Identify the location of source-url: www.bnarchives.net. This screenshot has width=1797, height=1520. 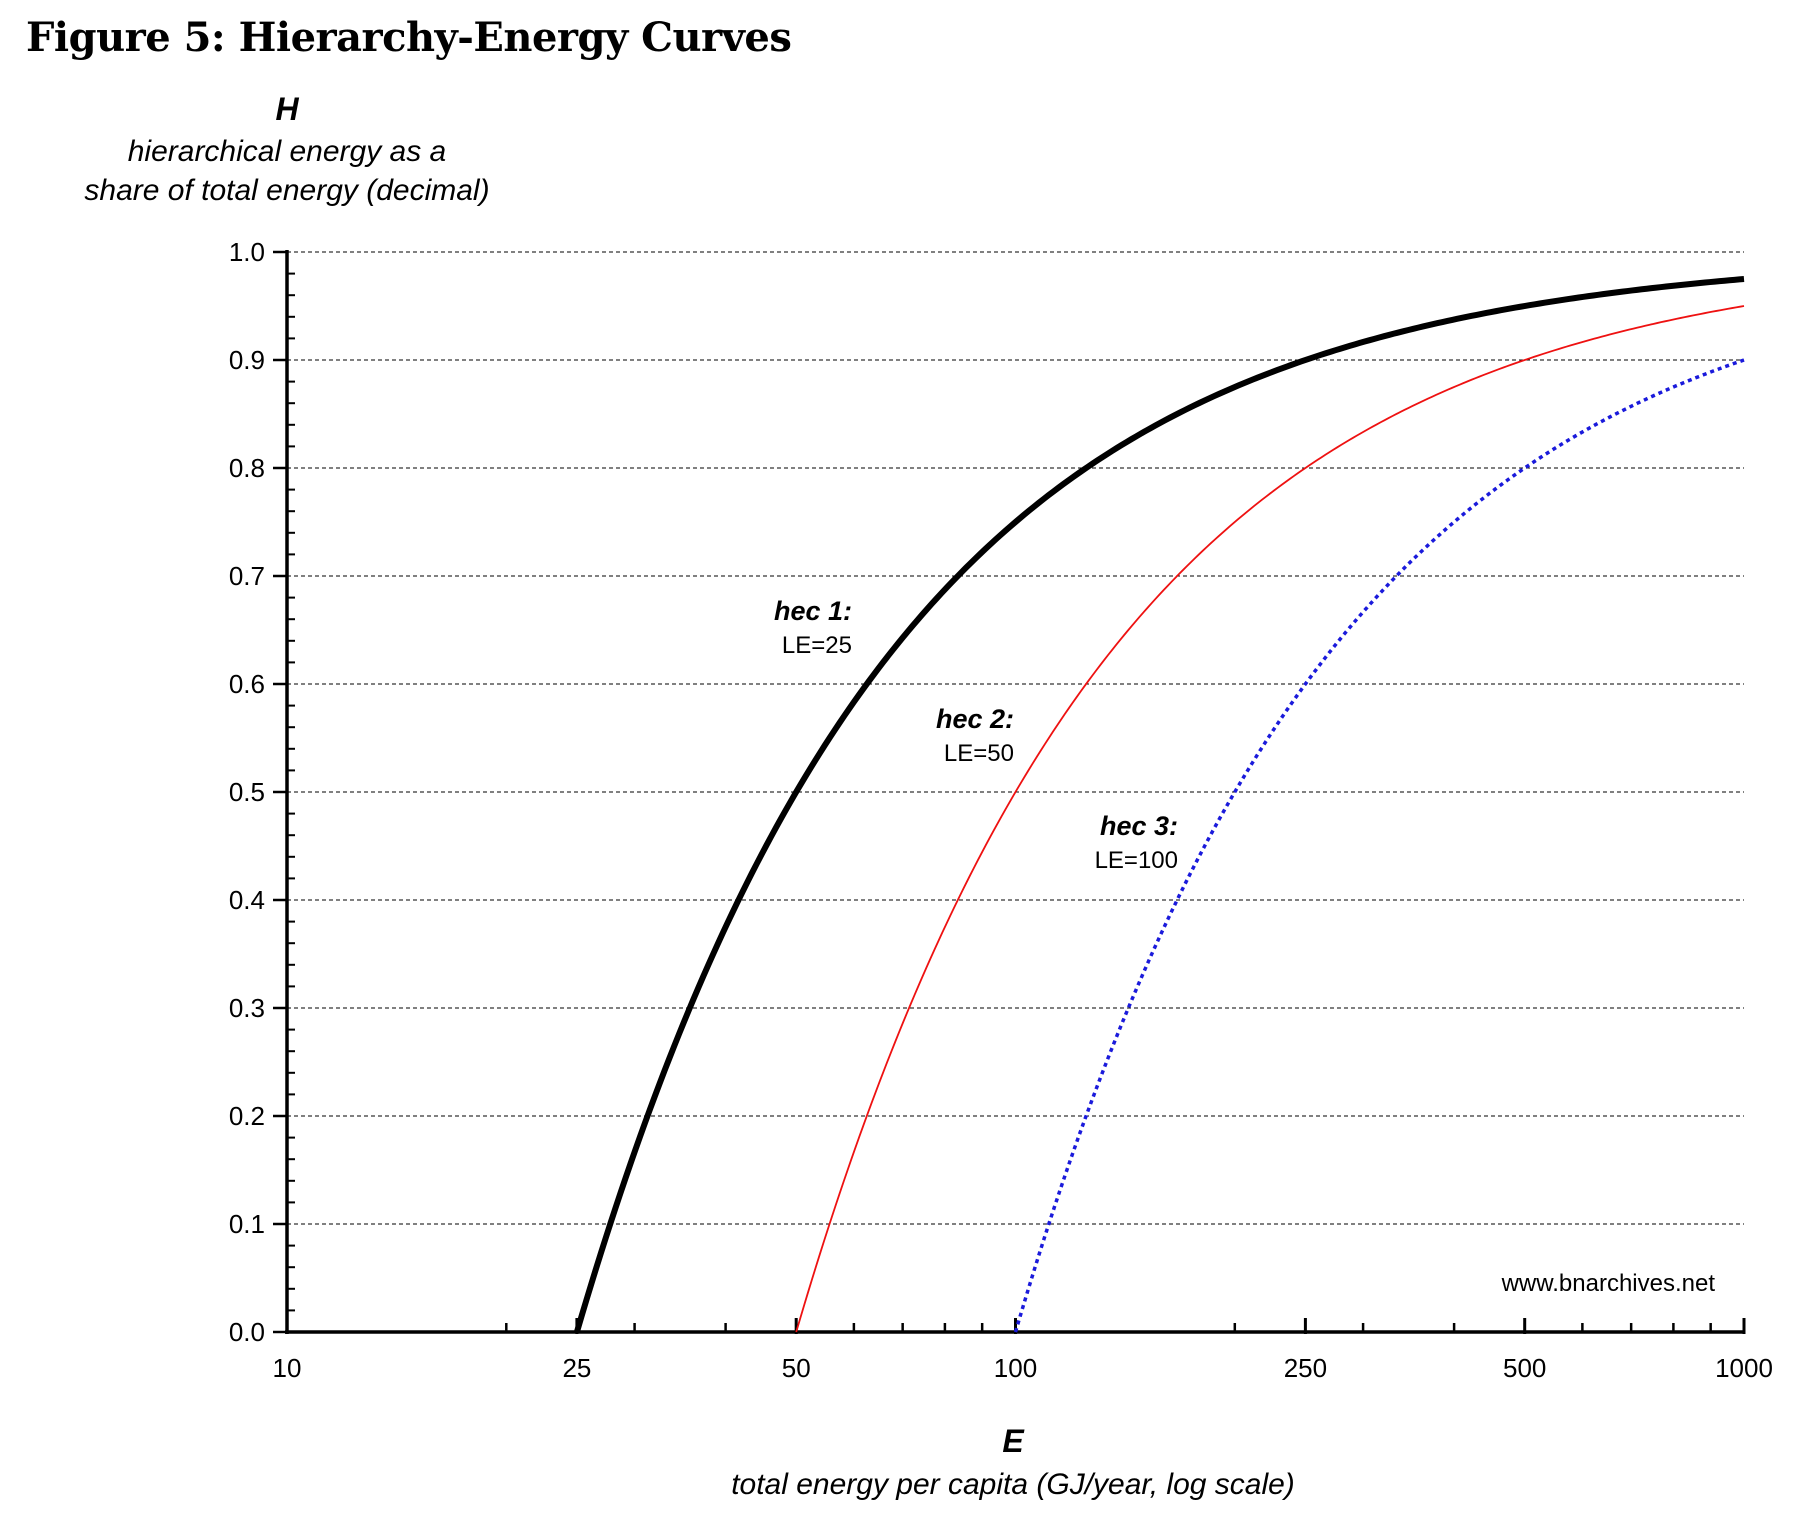
(1608, 1283).